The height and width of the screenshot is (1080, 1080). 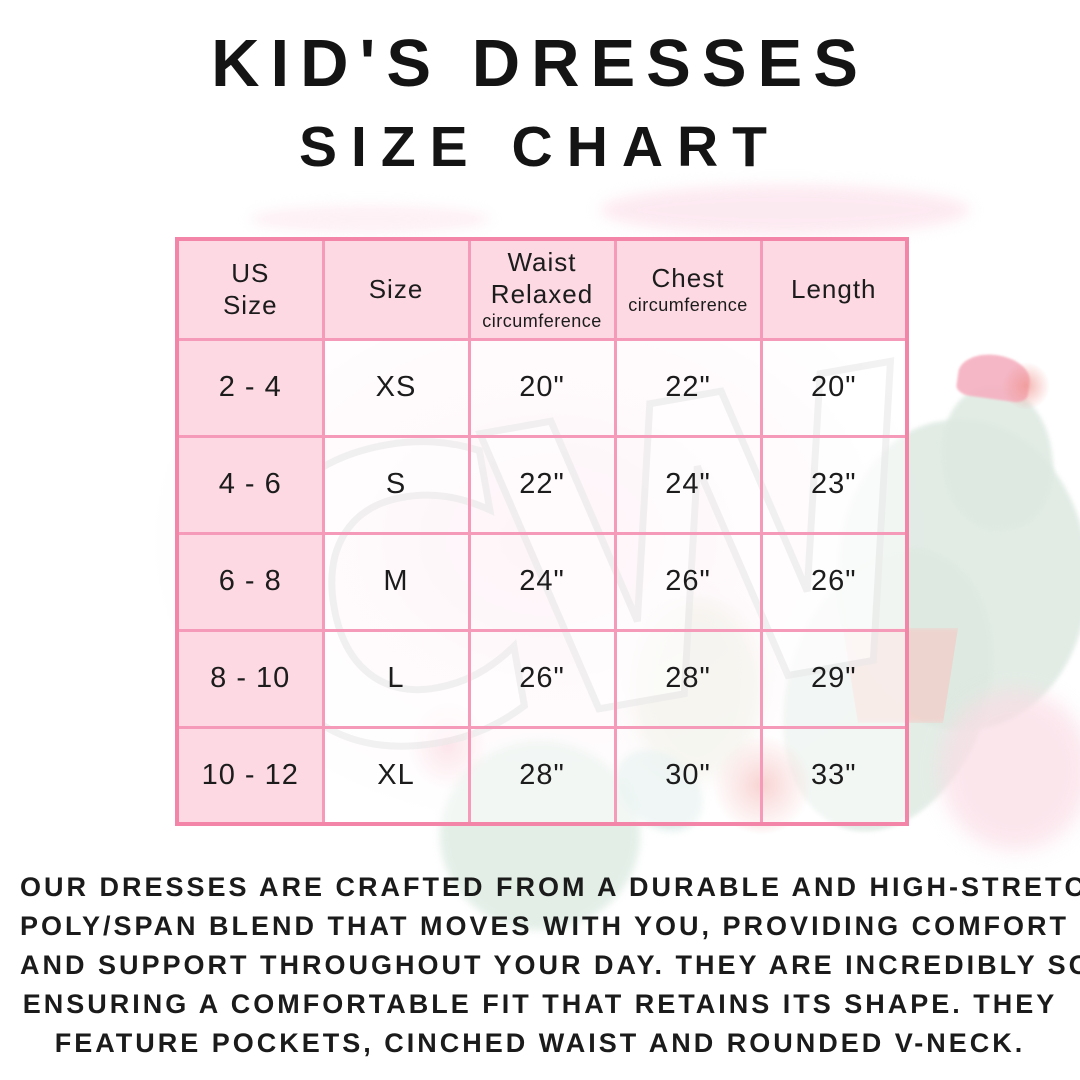 I want to click on table-row: 2 - 4 XS 20" 22" 20", so click(x=542, y=387).